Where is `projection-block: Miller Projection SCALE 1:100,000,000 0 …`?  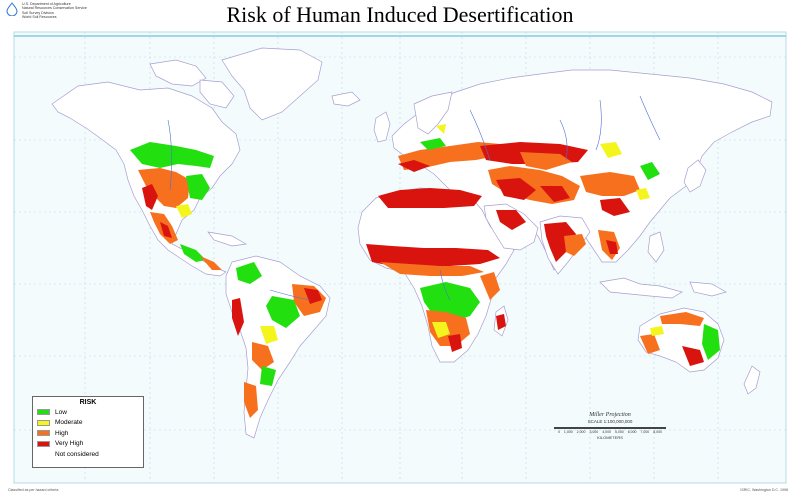
projection-block: Miller Projection SCALE 1:100,000,000 0 … is located at coordinates (610, 426).